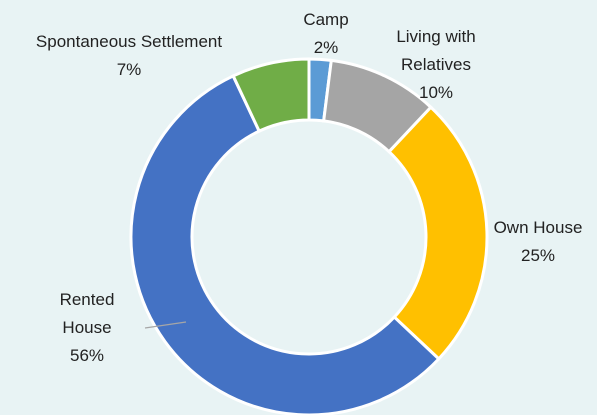 This screenshot has height=415, width=597. What do you see at coordinates (129, 41) in the screenshot?
I see `category-label: Spontaneous Settlement` at bounding box center [129, 41].